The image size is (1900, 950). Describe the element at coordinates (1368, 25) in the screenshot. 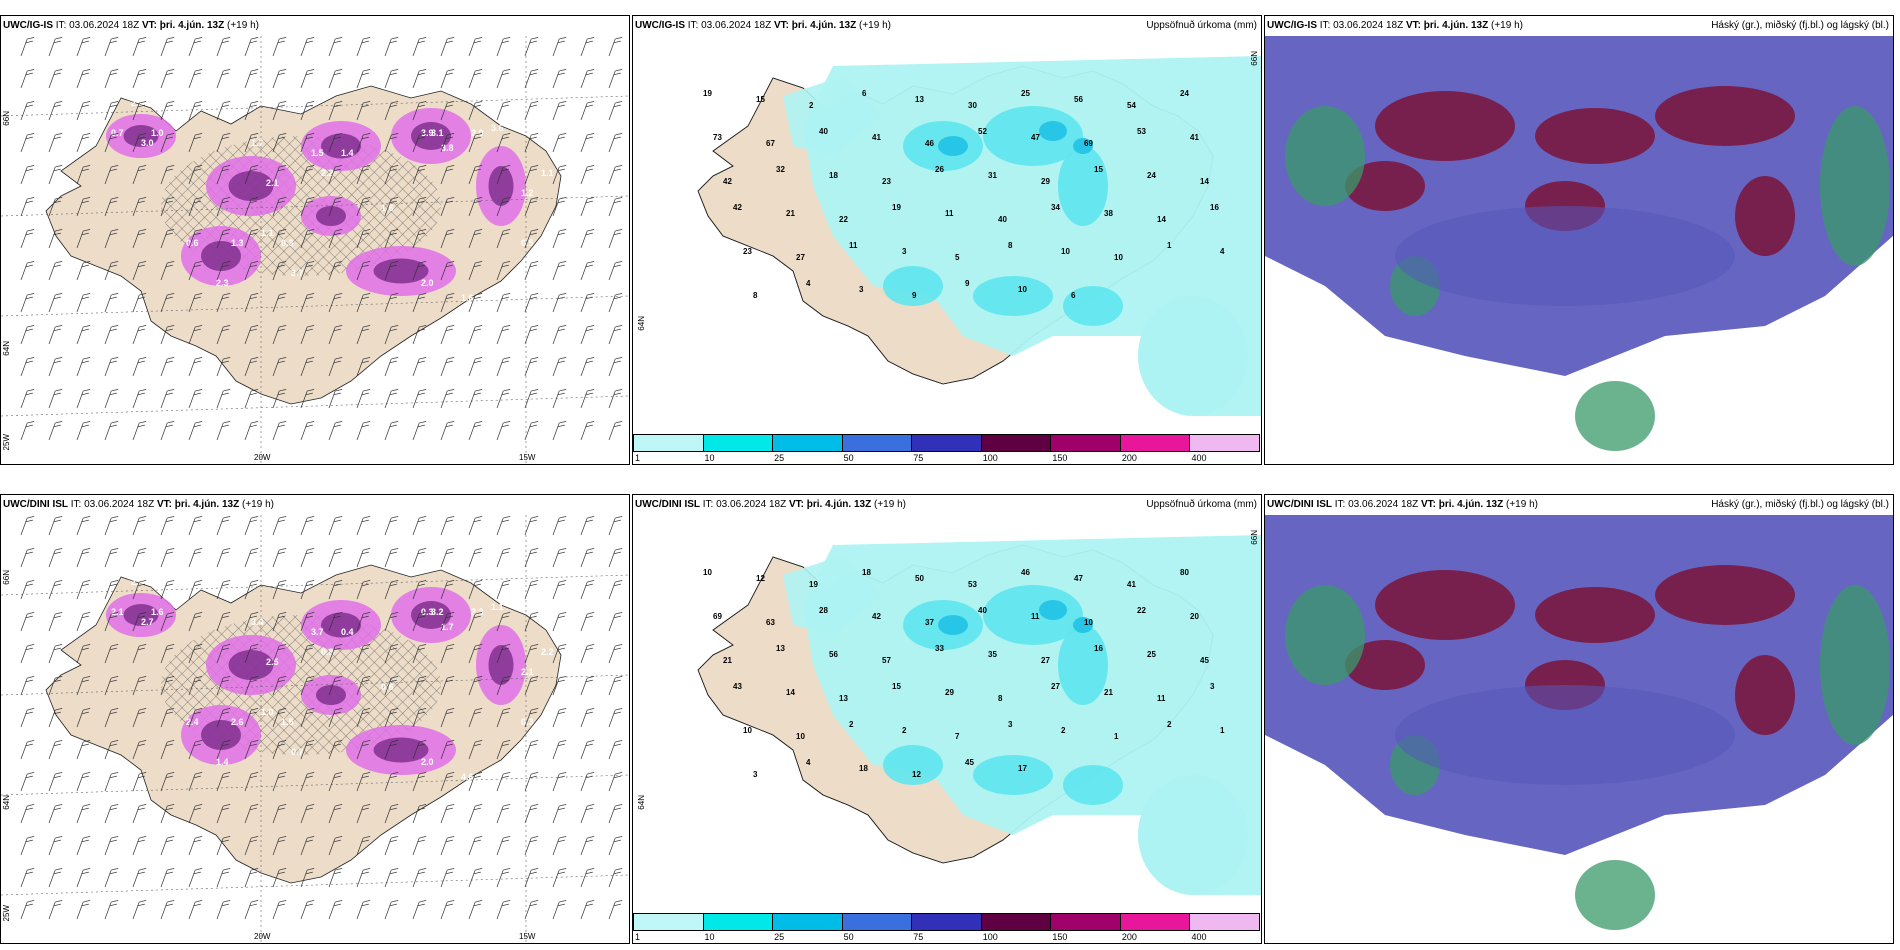

I see `it-value: 03.06.2024 18Z` at that location.